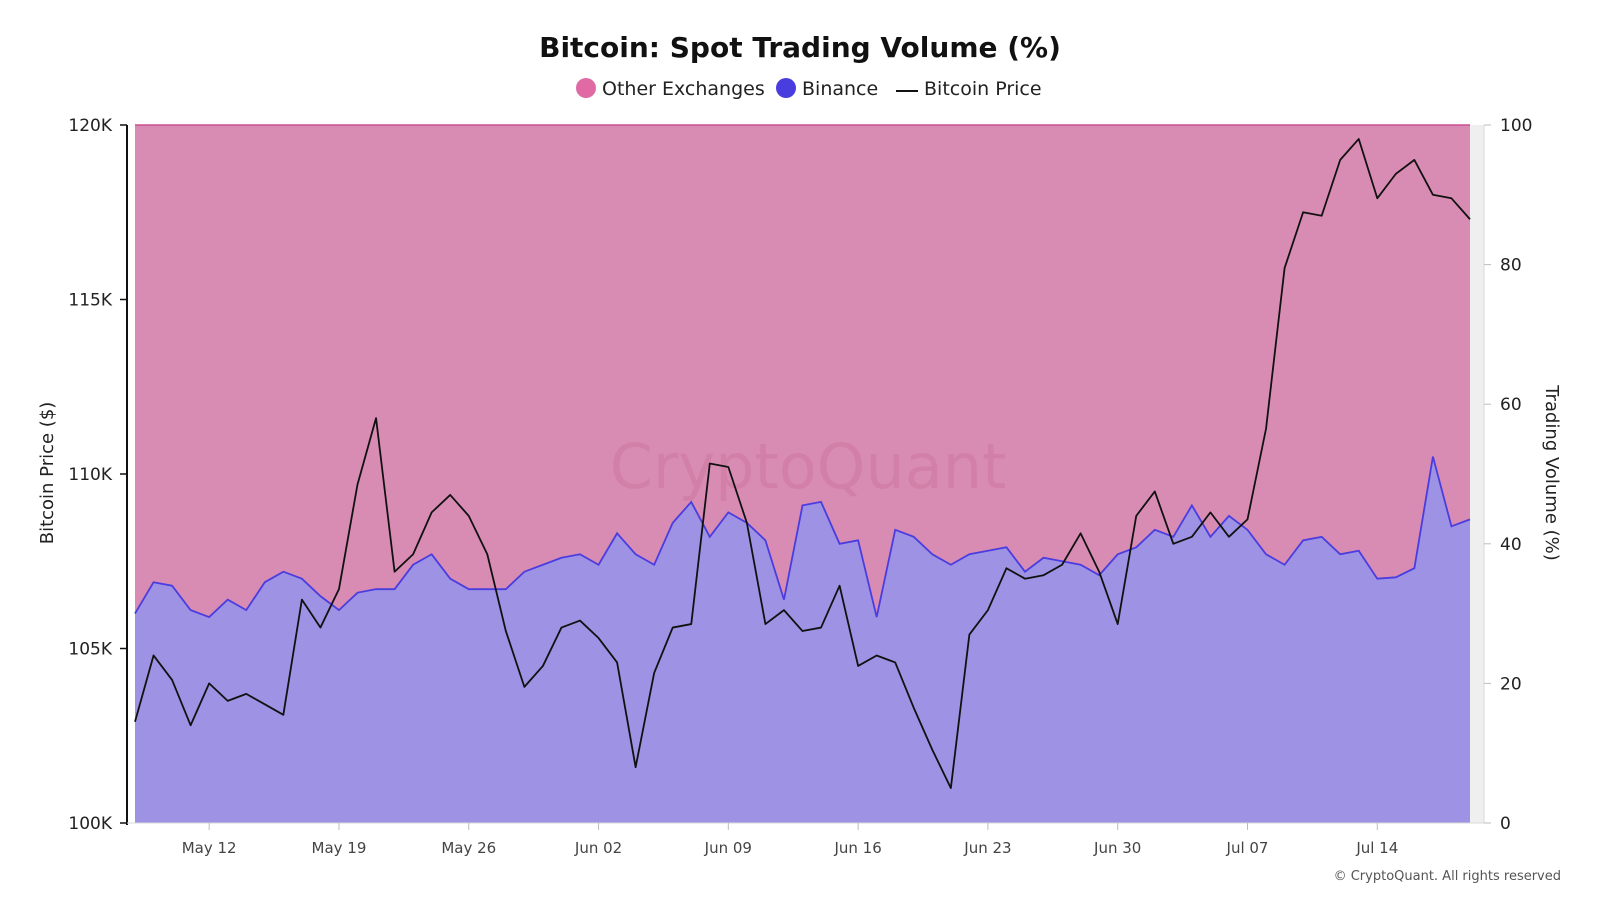 Image resolution: width=1600 pixels, height=900 pixels. I want to click on copyright-text: © CryptoQuant. All rights reserved, so click(1447, 876).